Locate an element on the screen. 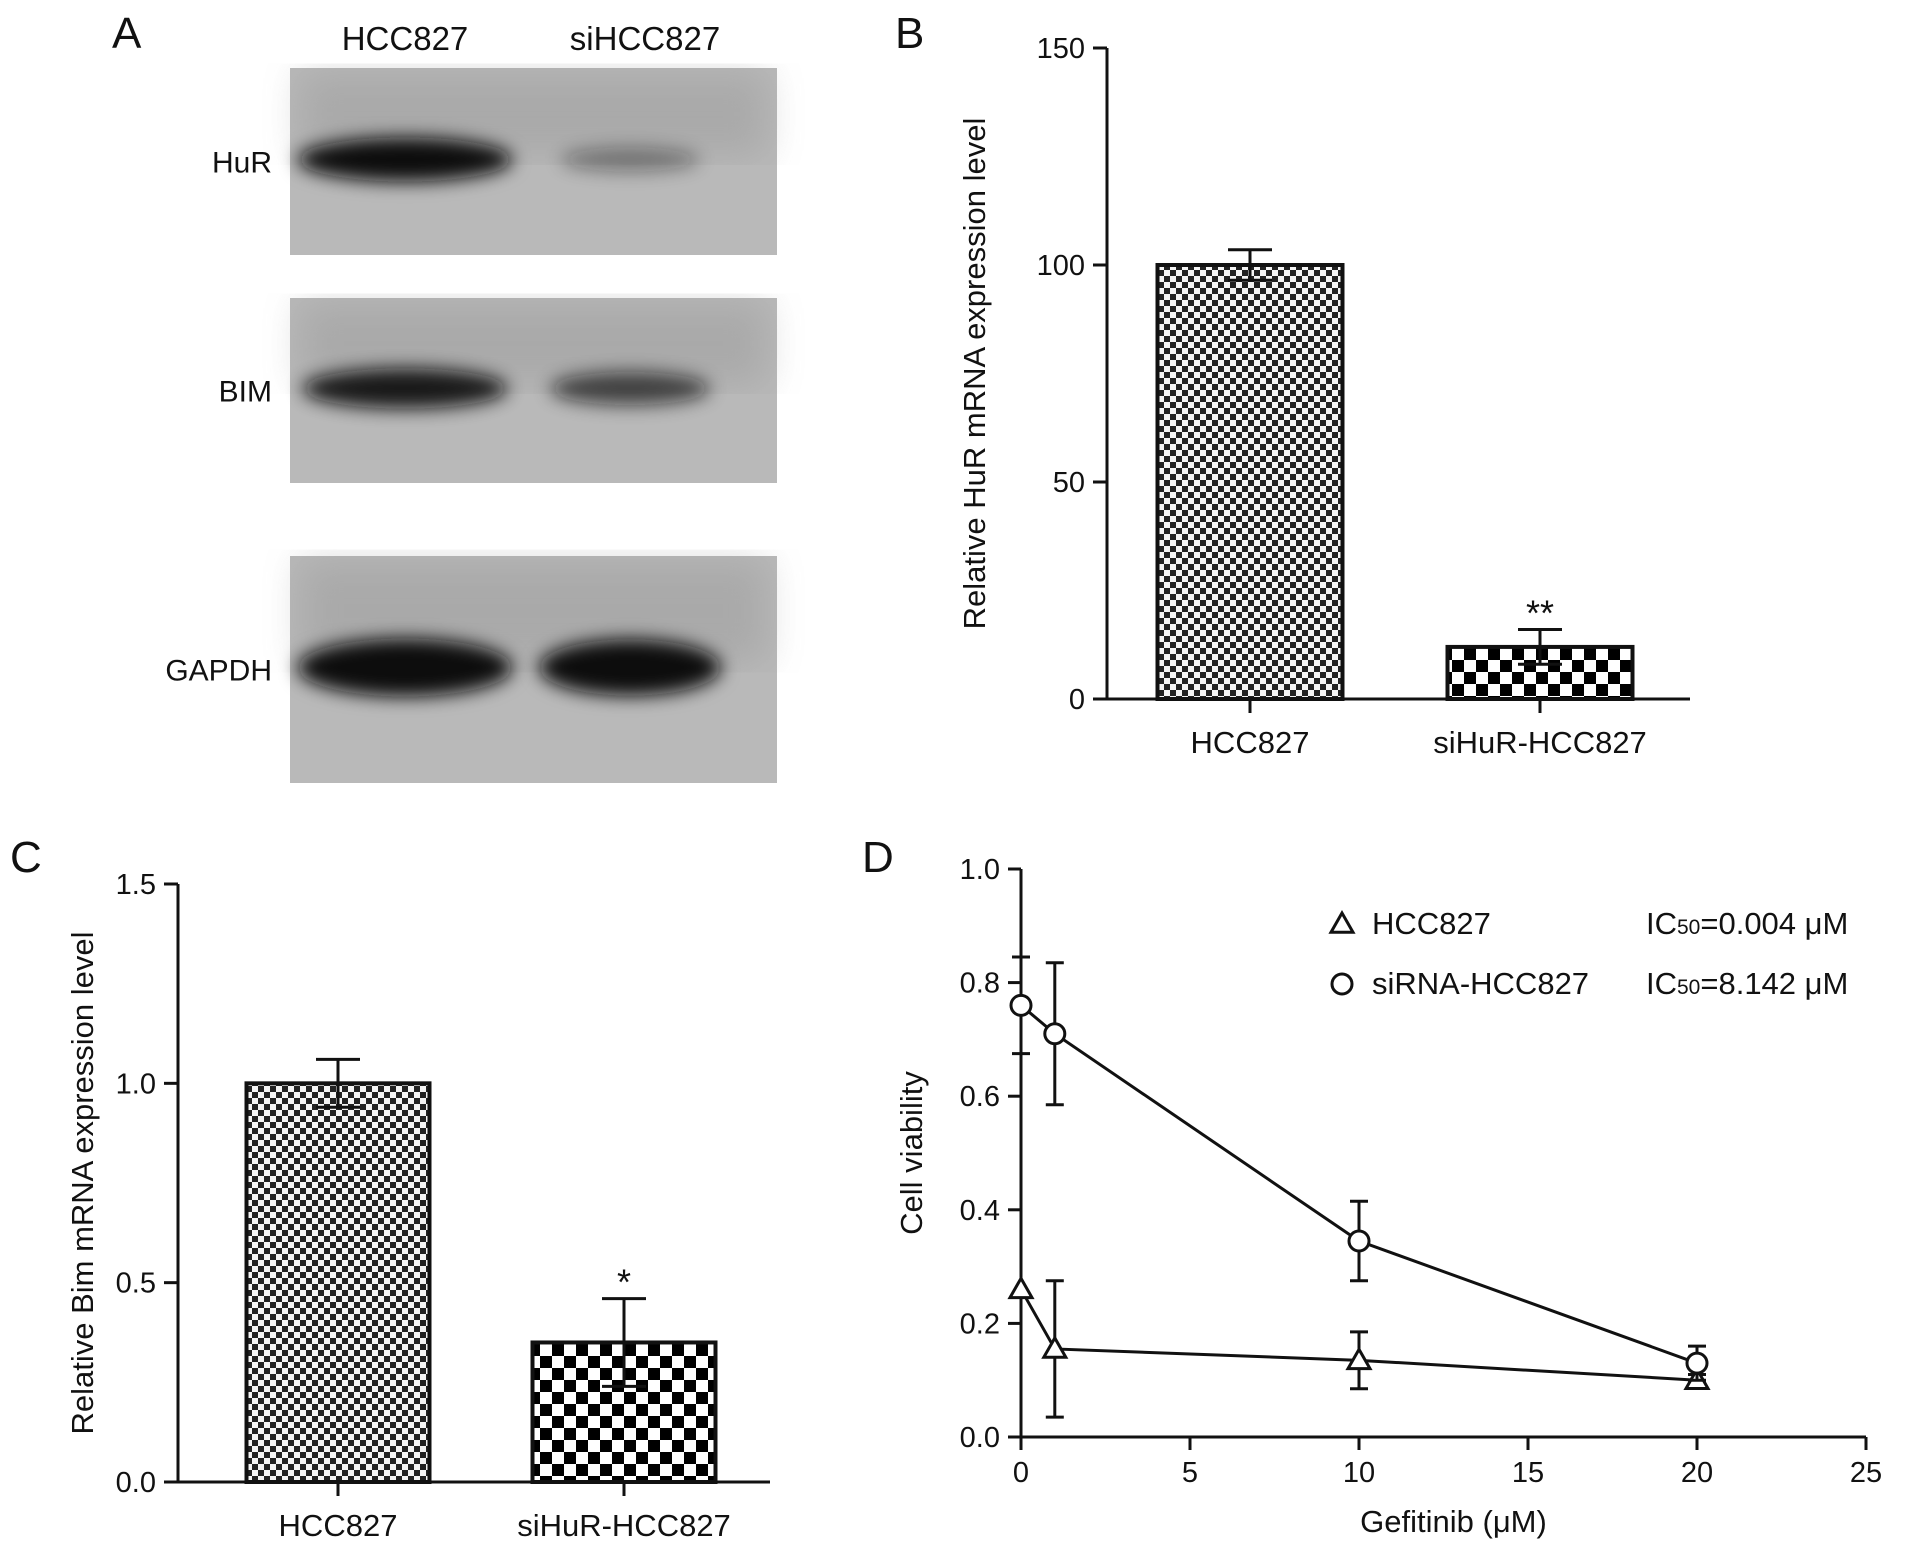 This screenshot has width=1913, height=1550. y-tick-label: 0.4 is located at coordinates (980, 1211).